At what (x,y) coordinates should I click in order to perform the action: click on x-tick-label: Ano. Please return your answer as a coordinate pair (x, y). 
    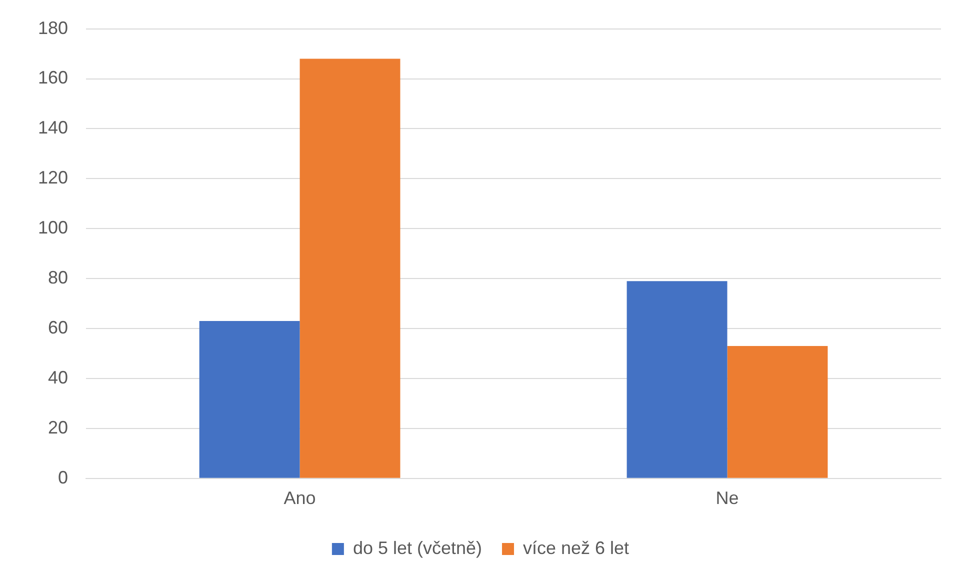
    Looking at the image, I should click on (300, 498).